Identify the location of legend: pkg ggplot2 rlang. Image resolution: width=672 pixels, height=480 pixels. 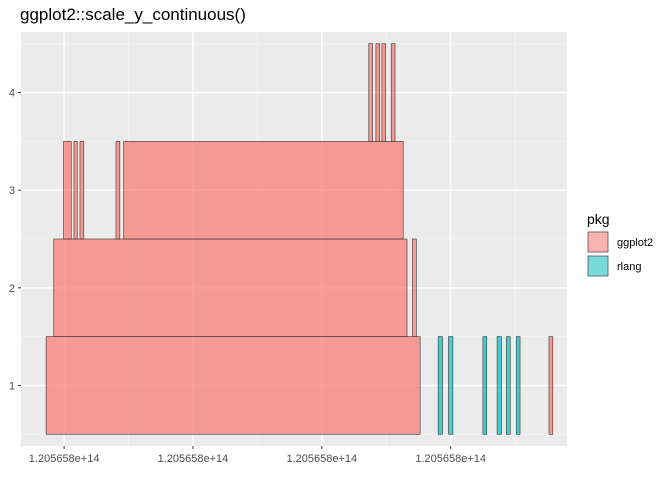
(620, 244).